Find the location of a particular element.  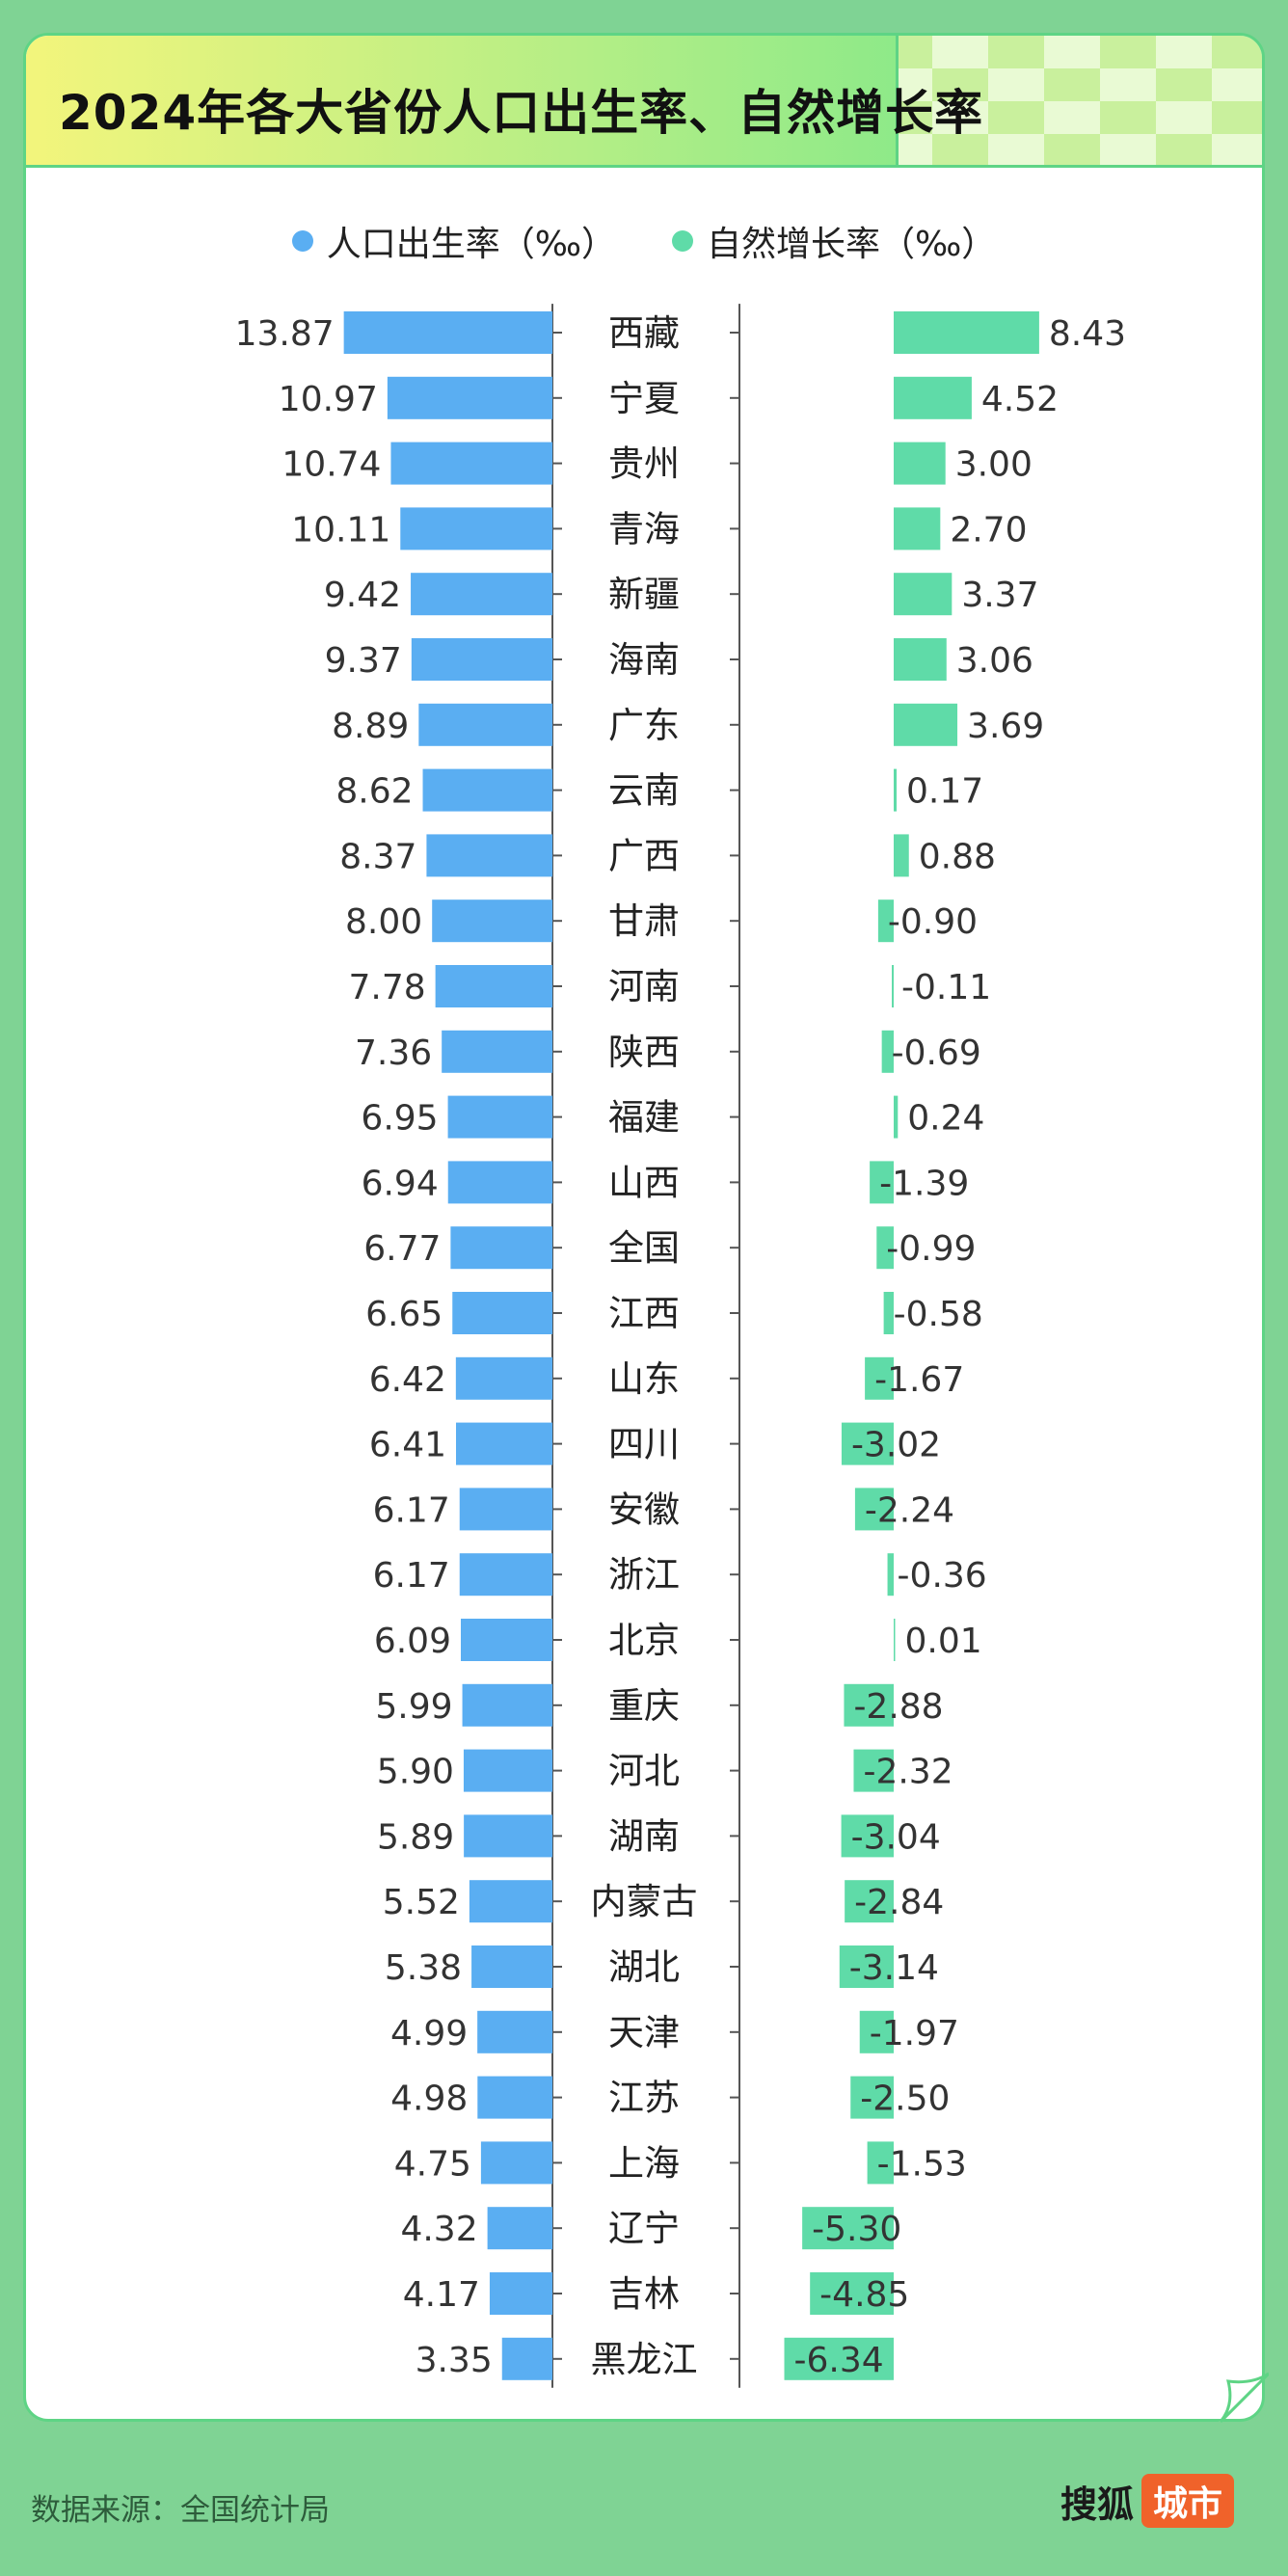

birth-rate-value-label: 5.90 is located at coordinates (416, 1773).